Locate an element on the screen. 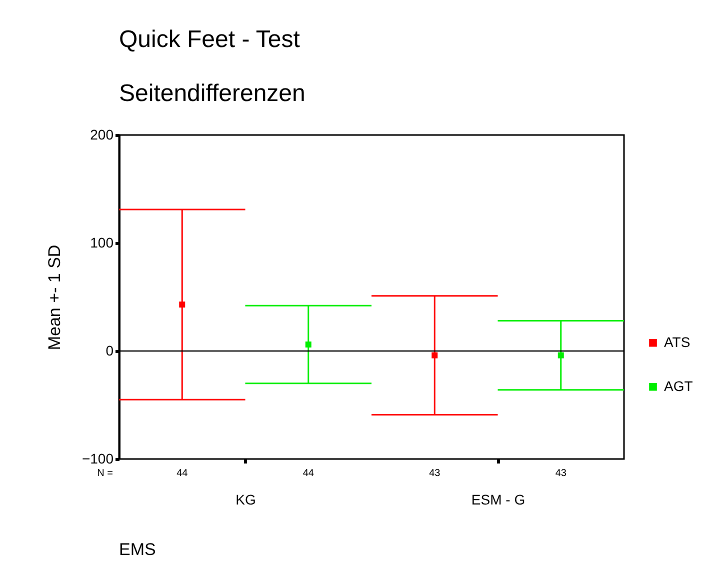  y-tick-label: 0 is located at coordinates (110, 350).